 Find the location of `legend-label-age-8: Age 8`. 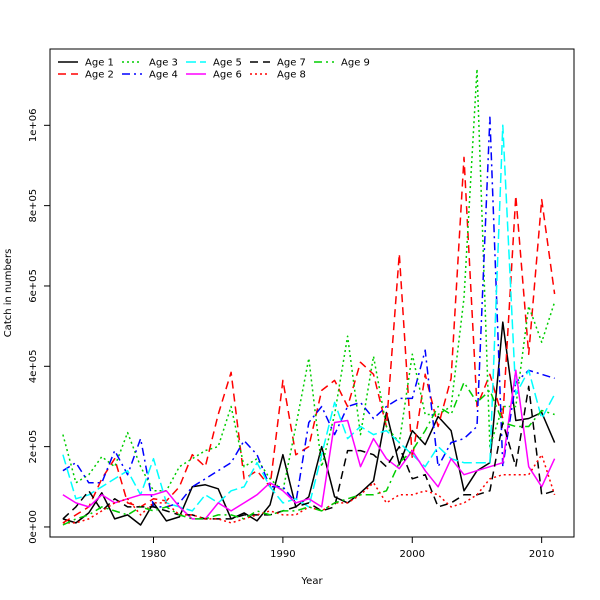

legend-label-age-8: Age 8 is located at coordinates (291, 75).